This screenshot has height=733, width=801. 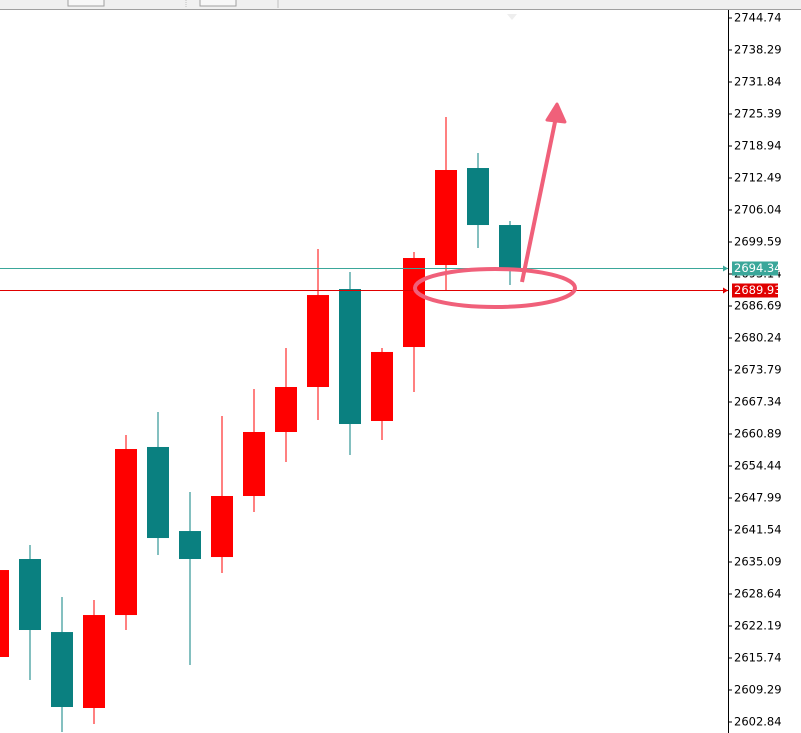 What do you see at coordinates (758, 290) in the screenshot?
I see `price-label: 2689.93` at bounding box center [758, 290].